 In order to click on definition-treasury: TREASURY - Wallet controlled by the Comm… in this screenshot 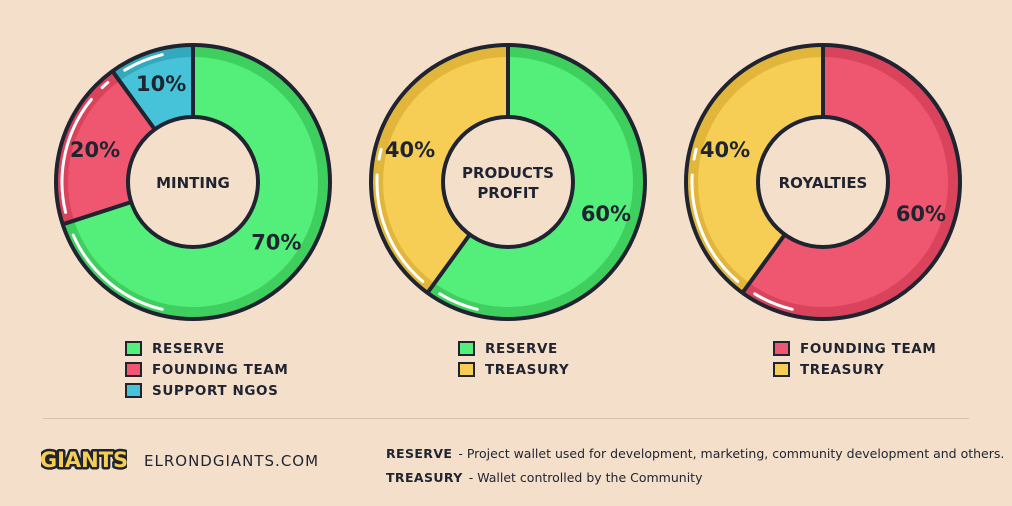, I will do `click(695, 477)`.